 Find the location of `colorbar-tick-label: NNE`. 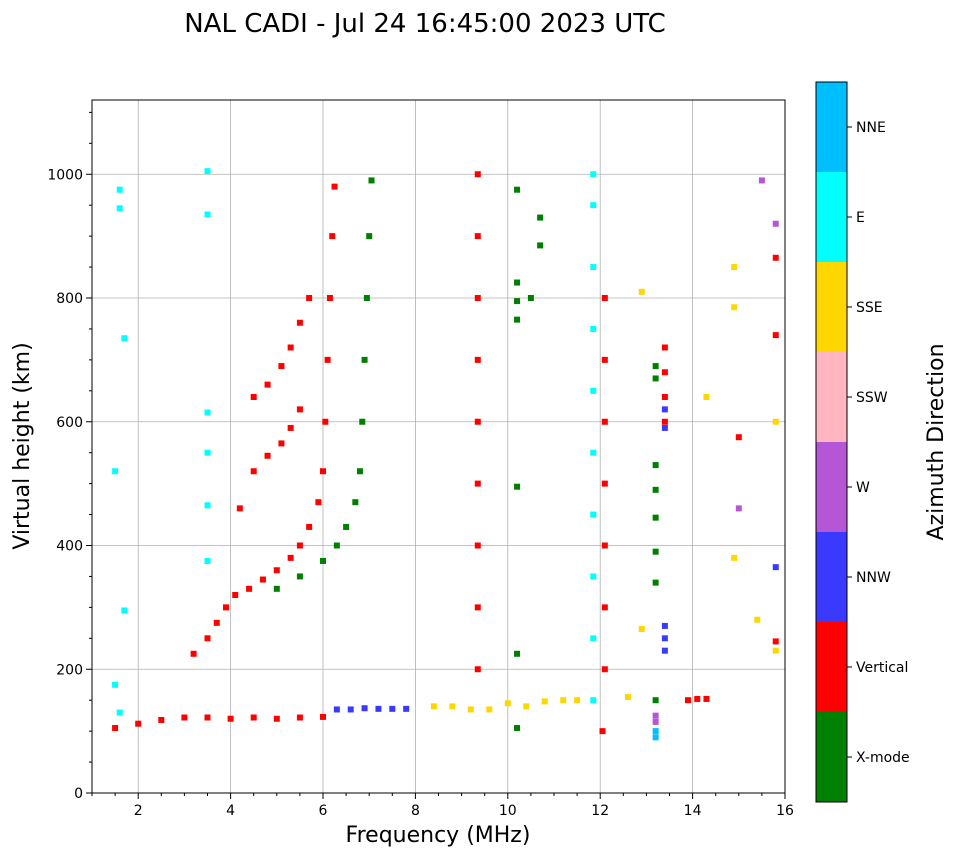

colorbar-tick-label: NNE is located at coordinates (871, 128).